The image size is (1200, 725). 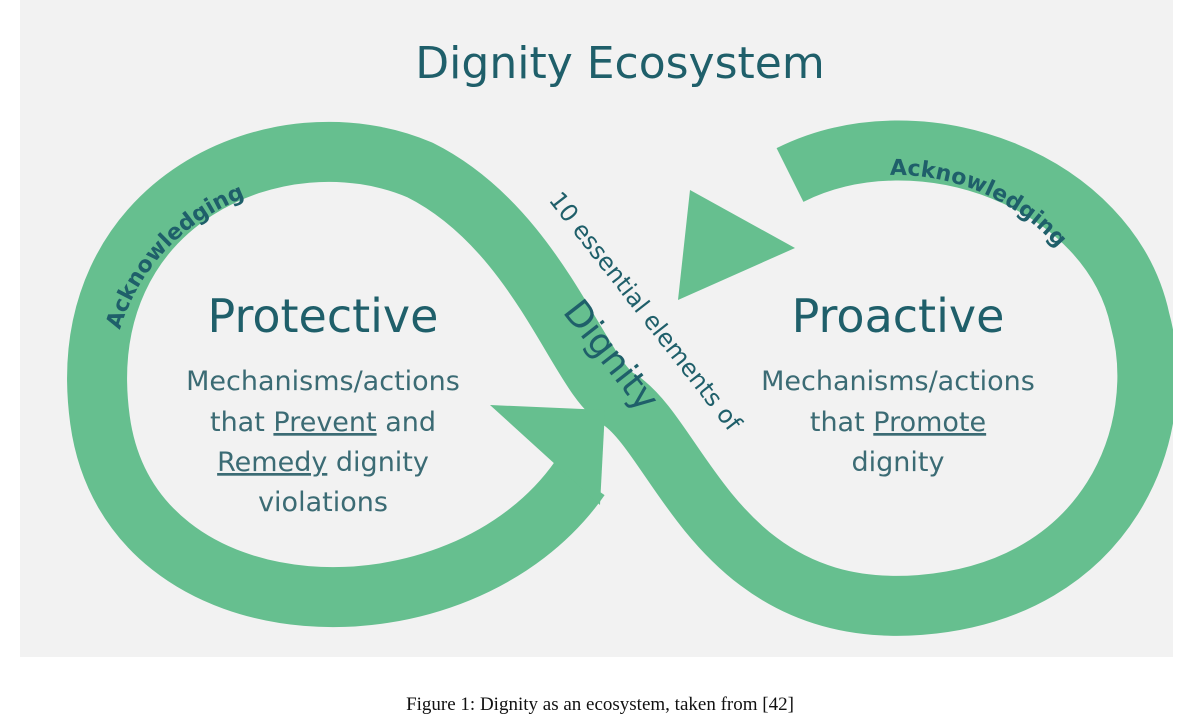 What do you see at coordinates (898, 316) in the screenshot?
I see `proactive-heading: Proactive` at bounding box center [898, 316].